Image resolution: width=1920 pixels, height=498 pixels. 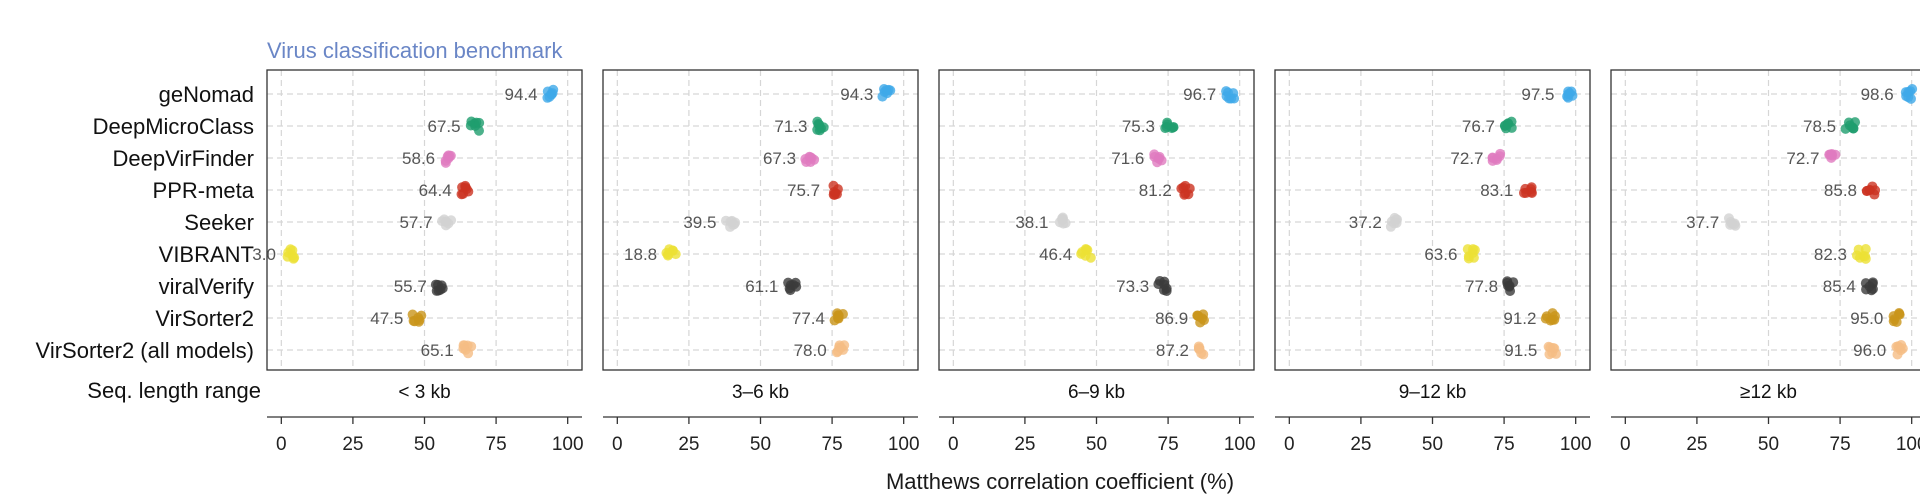 I want to click on data-label-seeker: 38.1, so click(x=1031, y=222).